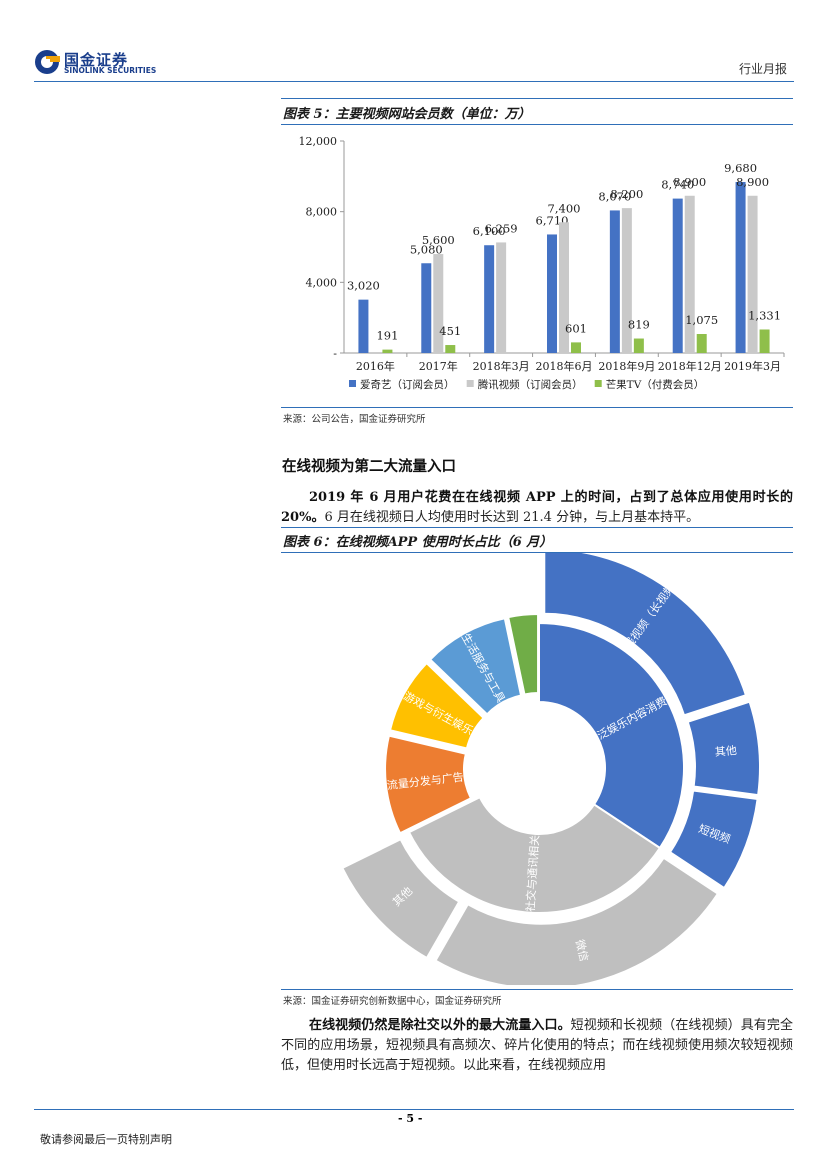 The height and width of the screenshot is (1170, 827). What do you see at coordinates (764, 315) in the screenshot?
I see `bar-data-label: 1,331` at bounding box center [764, 315].